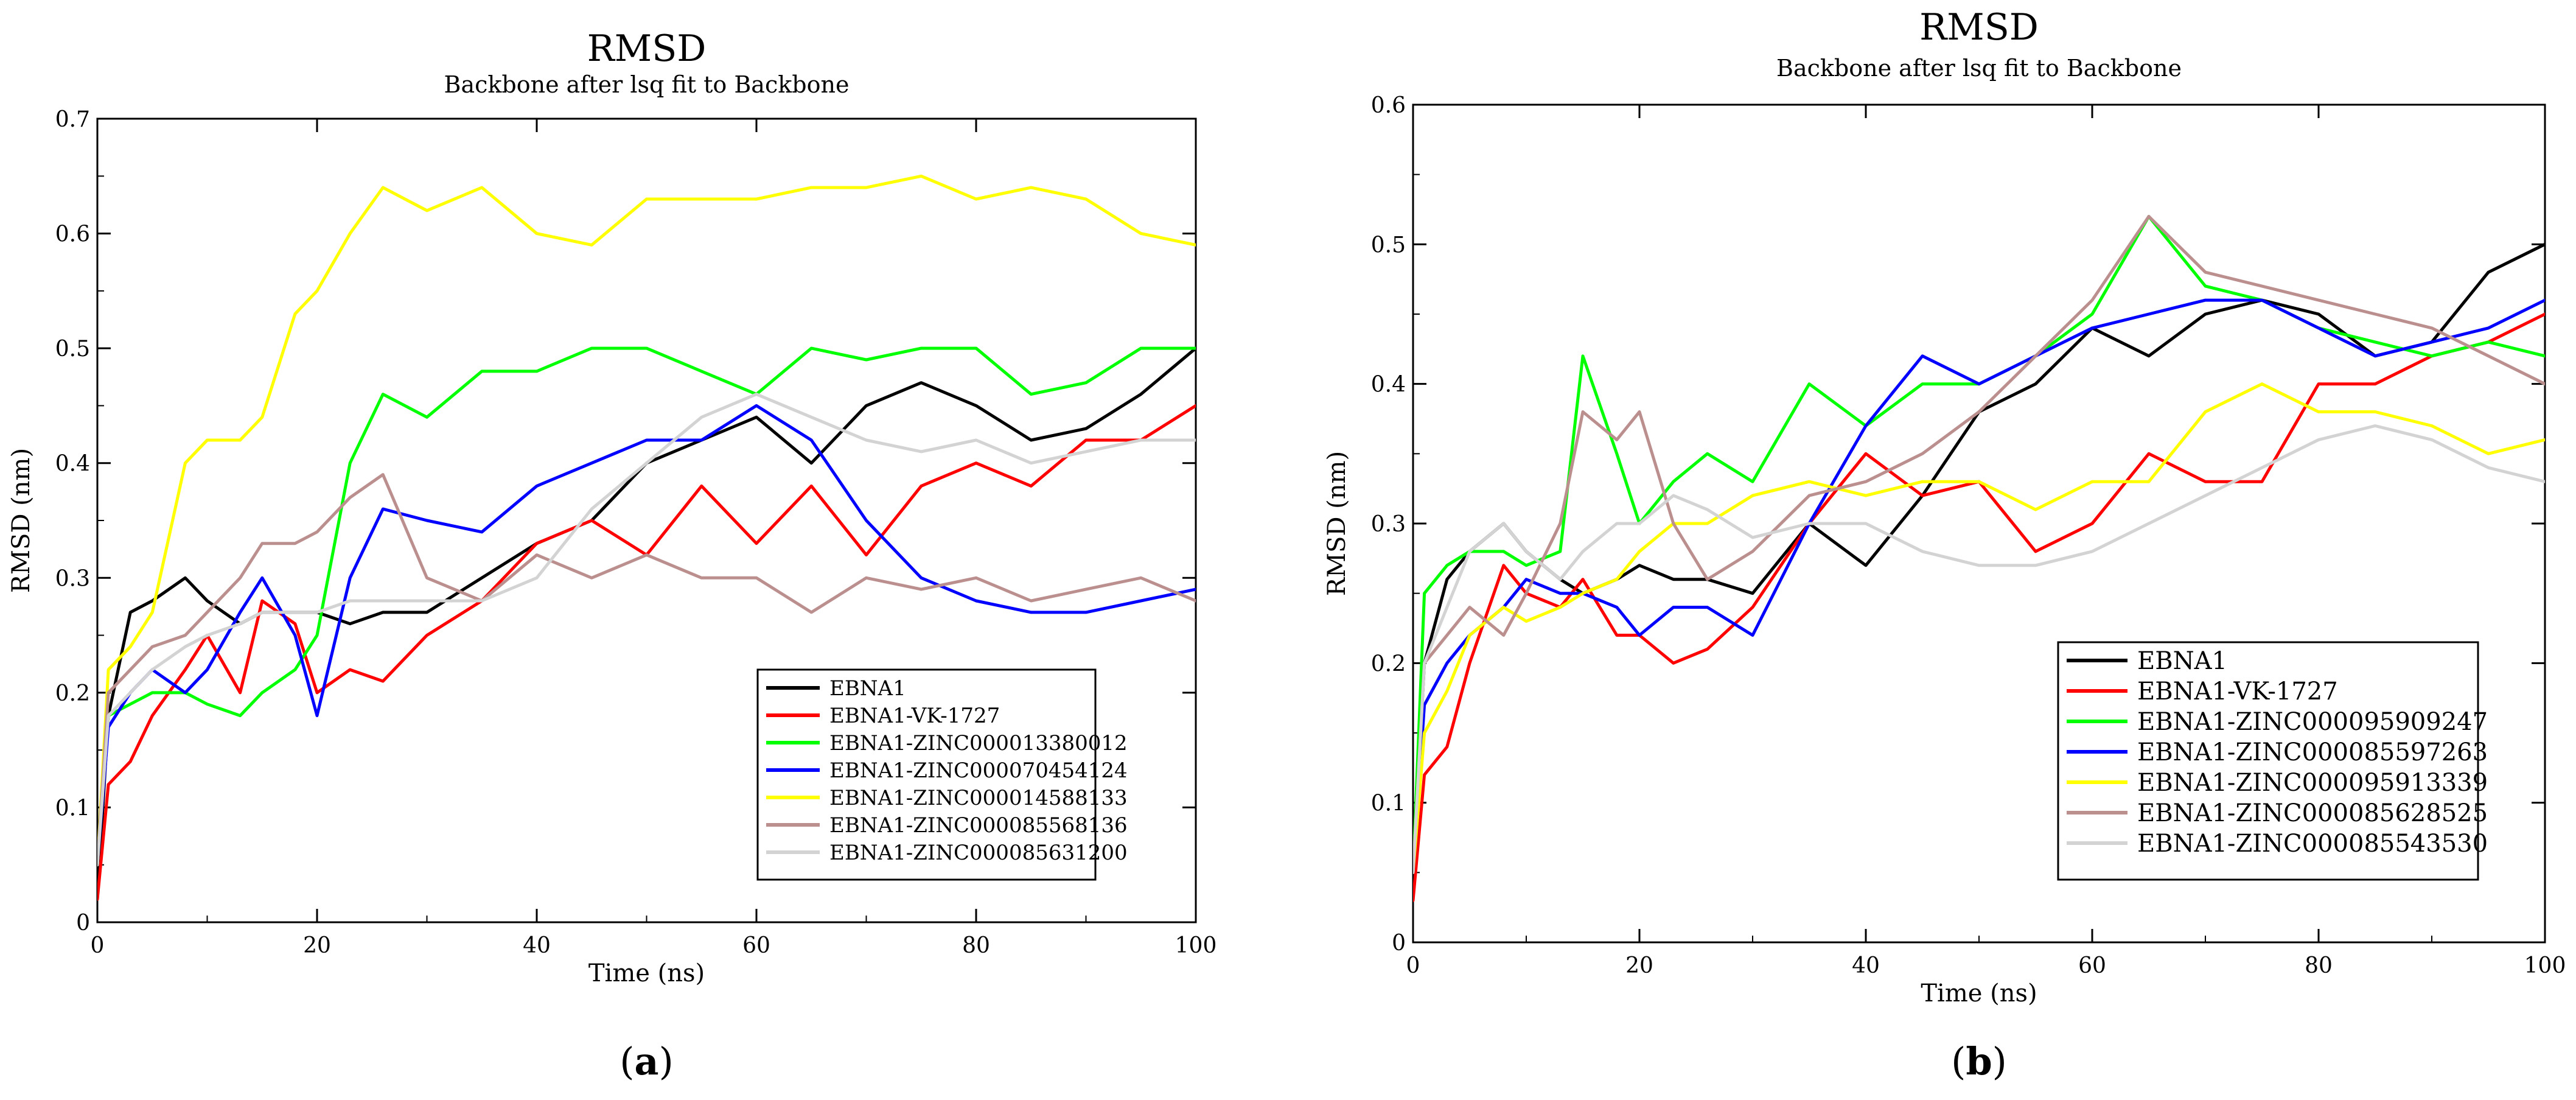 This screenshot has height=1100, width=2576. Describe the element at coordinates (978, 771) in the screenshot. I see `legend-label: EBNA1-ZINC000070454124` at that location.